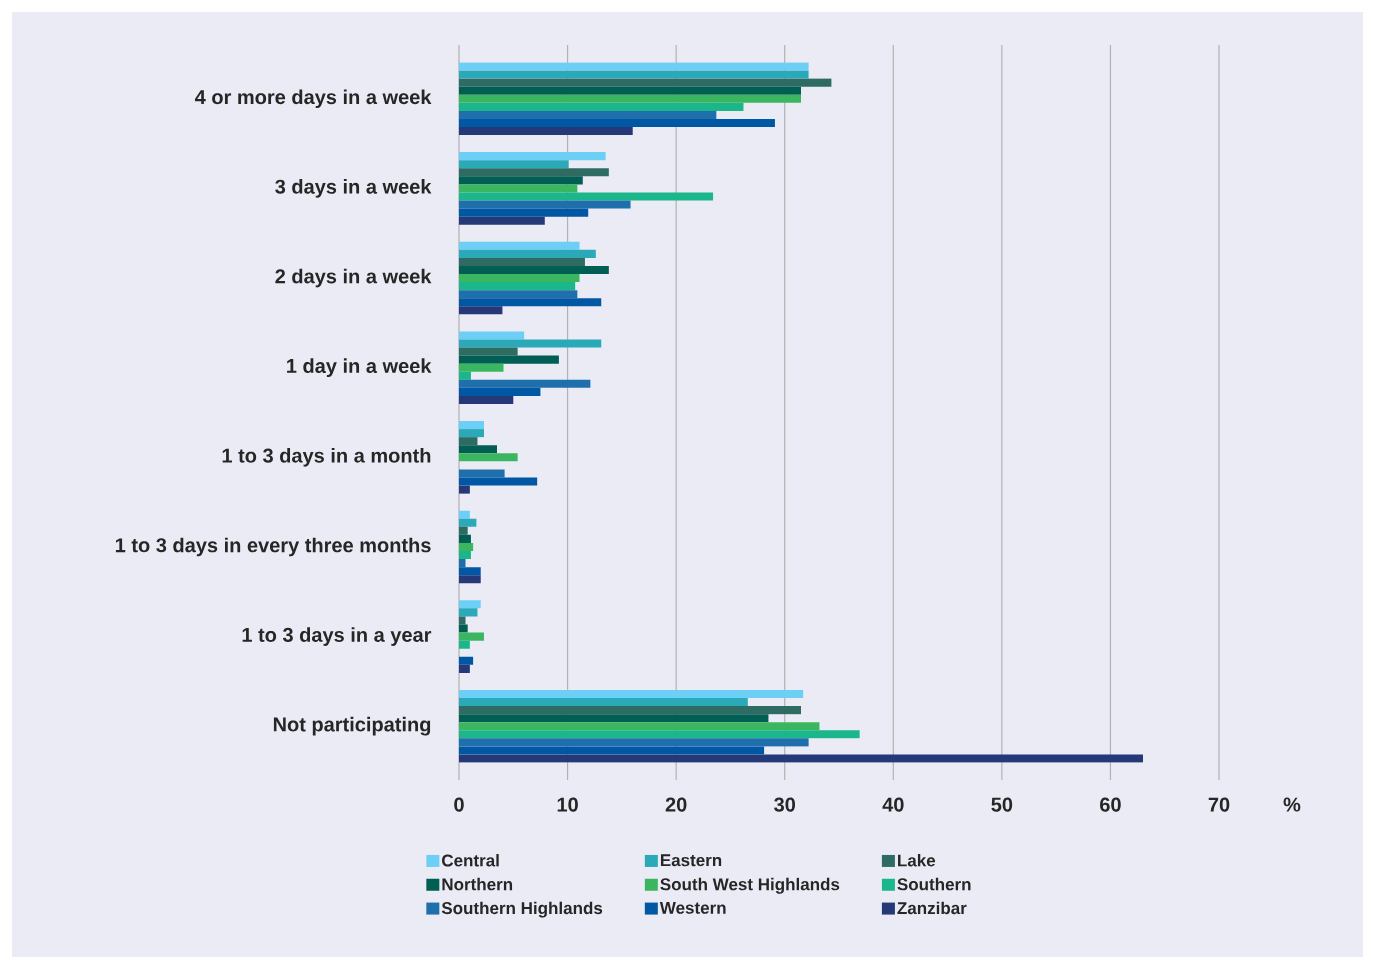  I want to click on y-tick-label: Not participating, so click(352, 726).